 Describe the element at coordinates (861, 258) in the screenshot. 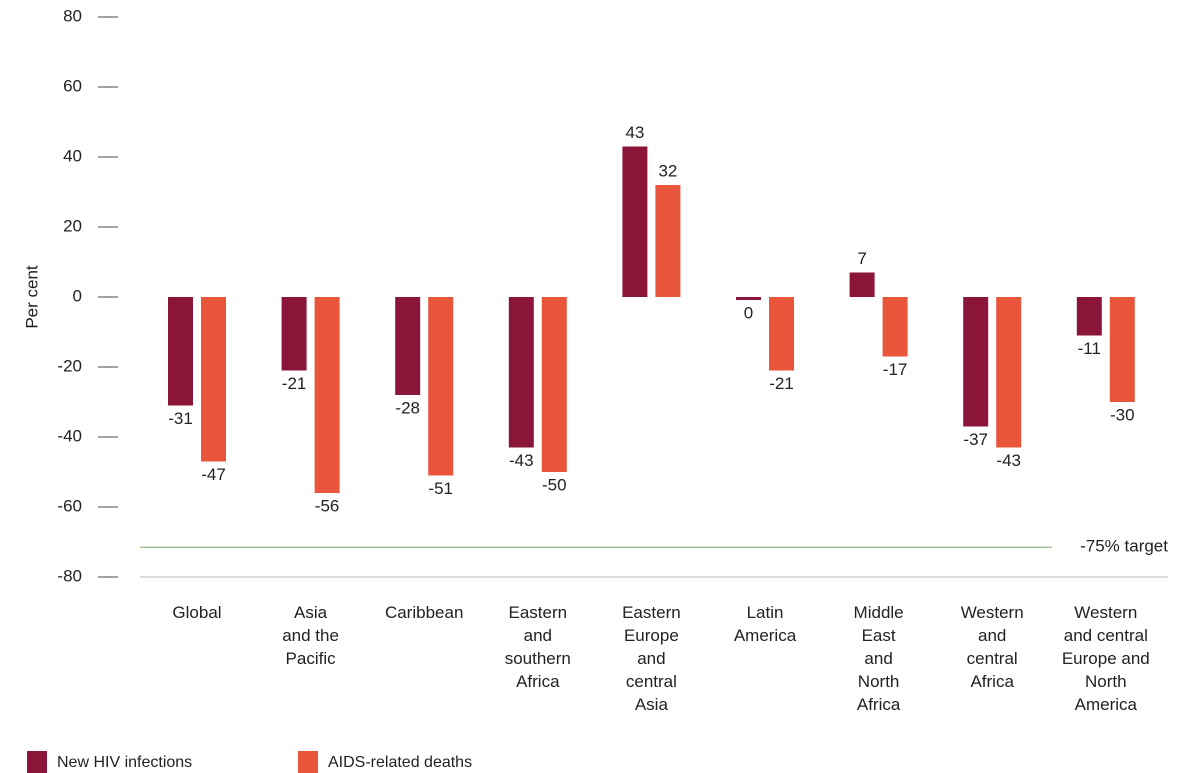

I see `data-label: 7` at that location.